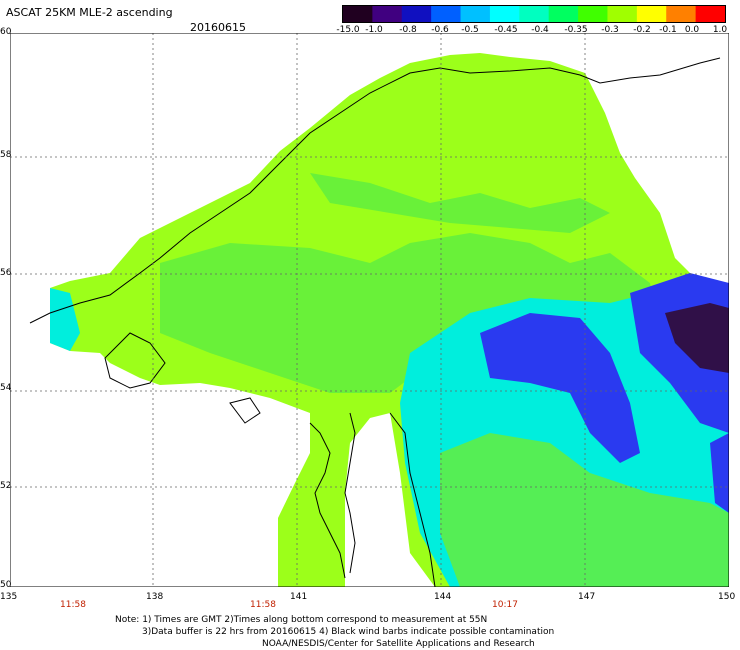 Image resolution: width=740 pixels, height=650 pixels. I want to click on color-scale-bar, so click(534, 14).